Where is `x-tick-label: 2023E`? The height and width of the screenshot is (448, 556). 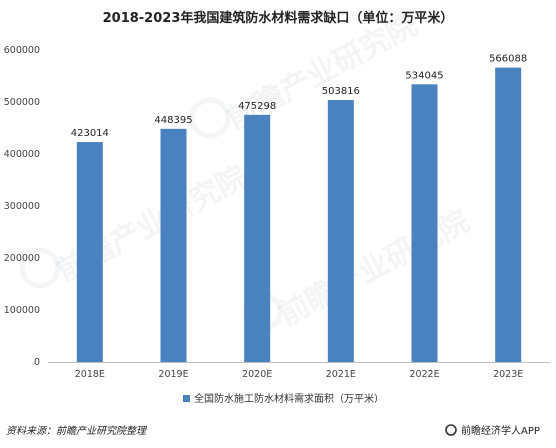 x-tick-label: 2023E is located at coordinates (508, 374).